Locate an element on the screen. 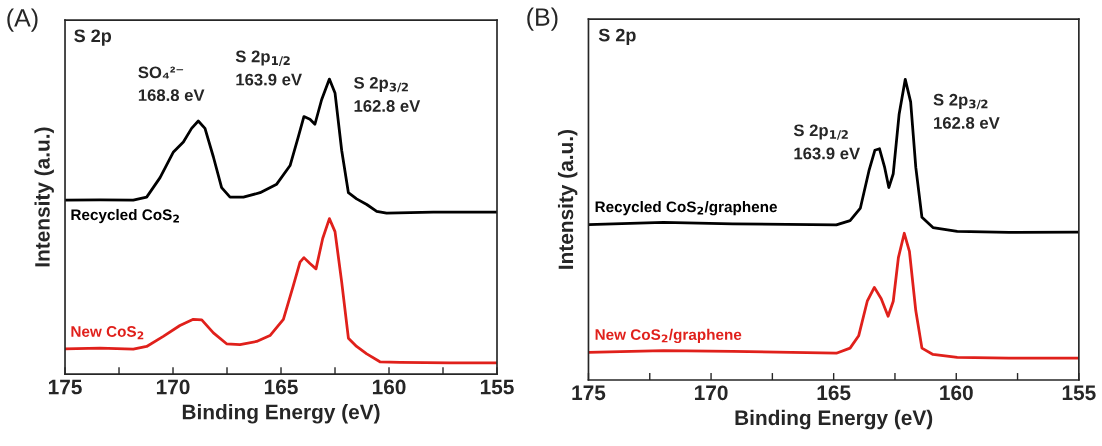 The width and height of the screenshot is (1102, 446). series-label: New CoS$_{2}$ is located at coordinates (107, 333).